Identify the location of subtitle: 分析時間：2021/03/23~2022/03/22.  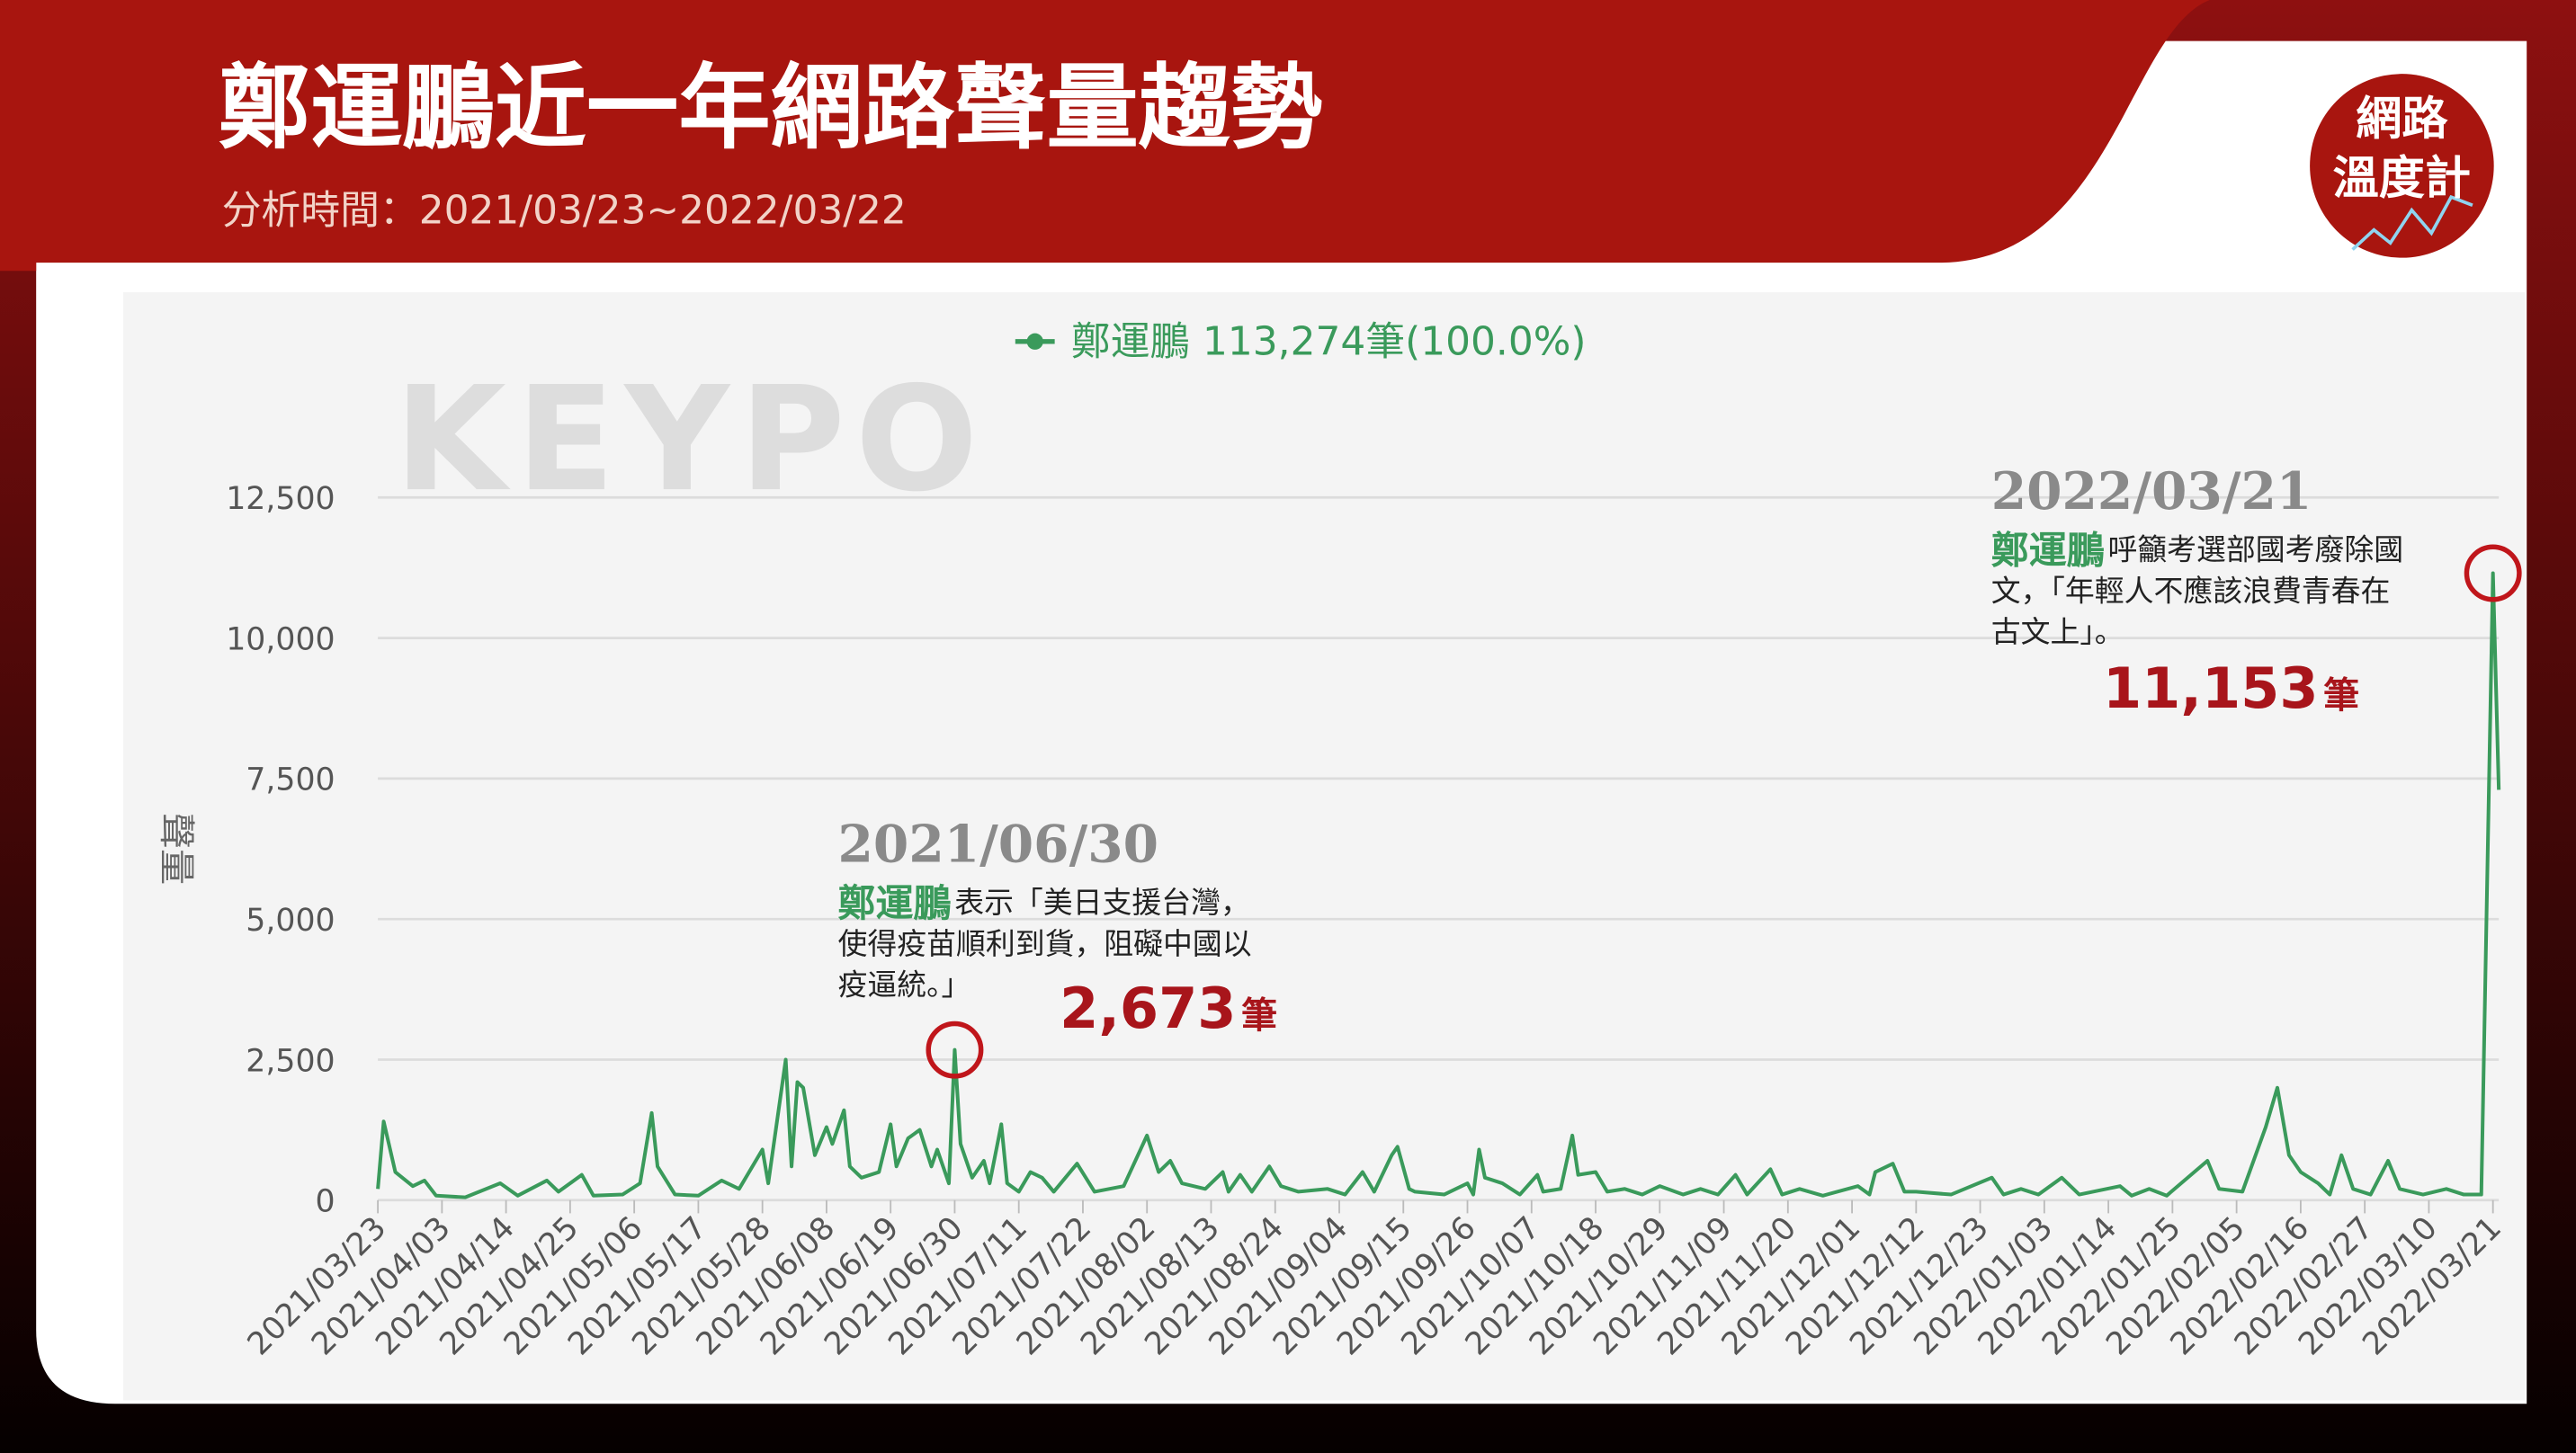
(564, 210).